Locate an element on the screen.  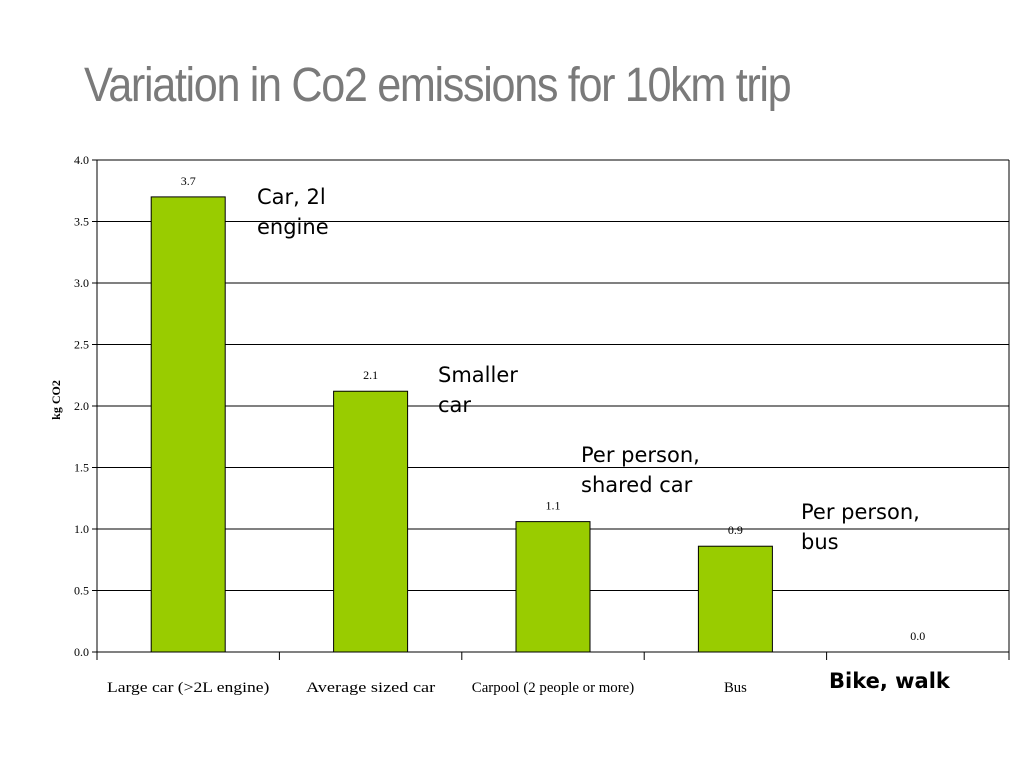
x-category-label: Carpool (2 people or more) is located at coordinates (553, 688).